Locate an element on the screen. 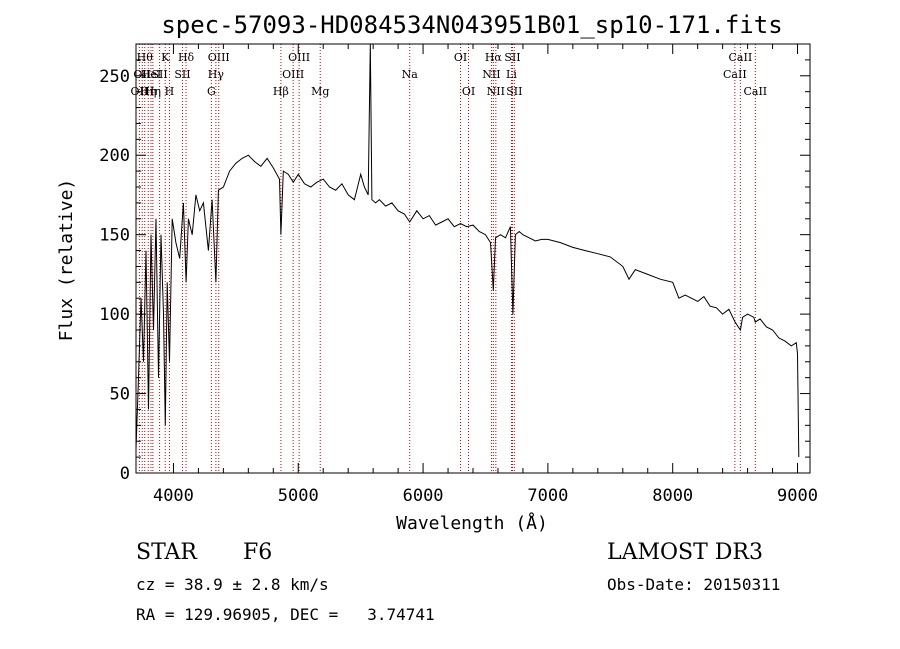 The width and height of the screenshot is (900, 649). x-axis-label: Wavelength (Å) is located at coordinates (472, 523).